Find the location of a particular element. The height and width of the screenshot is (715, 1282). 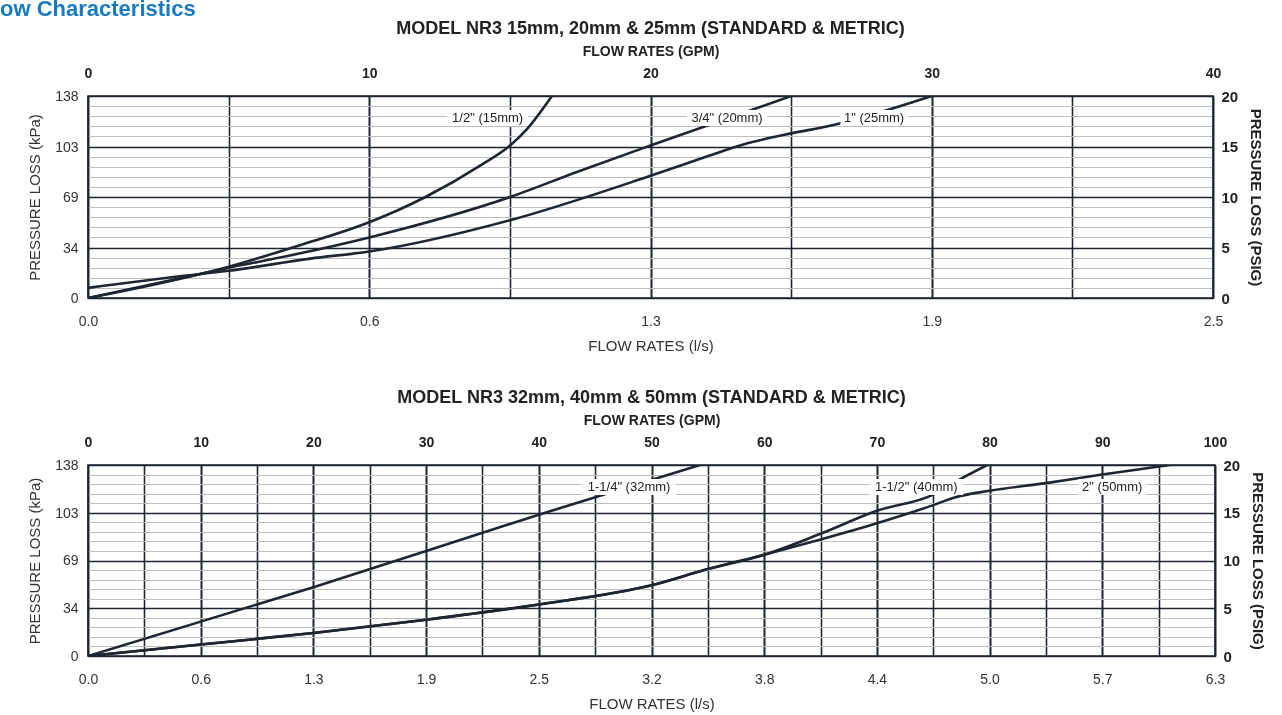

x-tick-label: 5.0 is located at coordinates (990, 678).